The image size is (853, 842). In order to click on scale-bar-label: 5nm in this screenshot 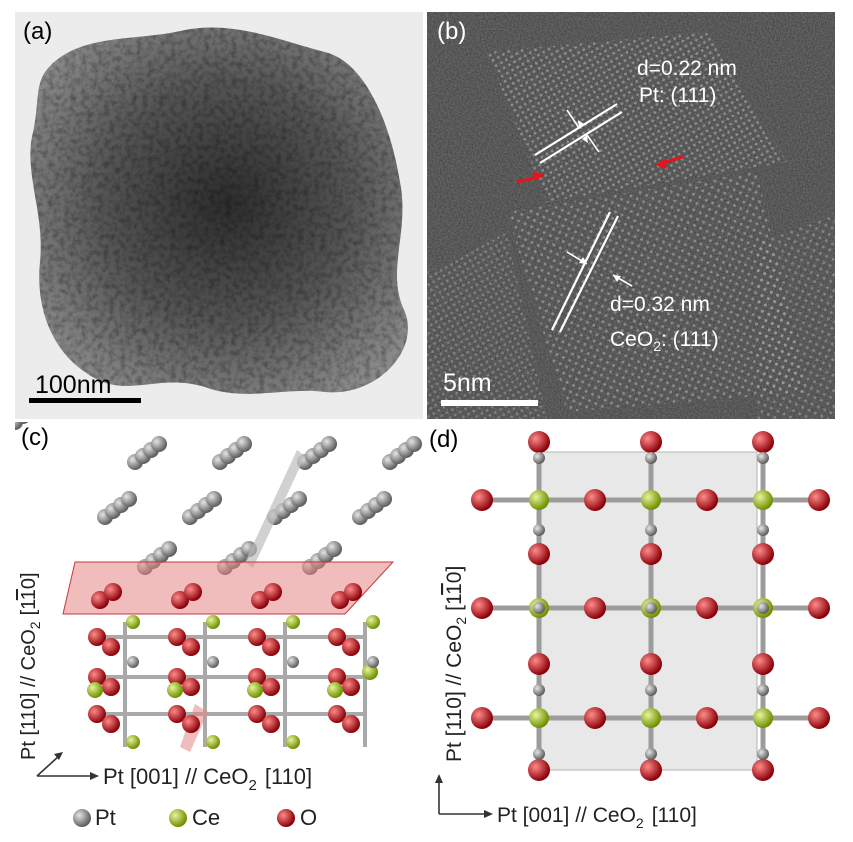, I will do `click(467, 383)`.